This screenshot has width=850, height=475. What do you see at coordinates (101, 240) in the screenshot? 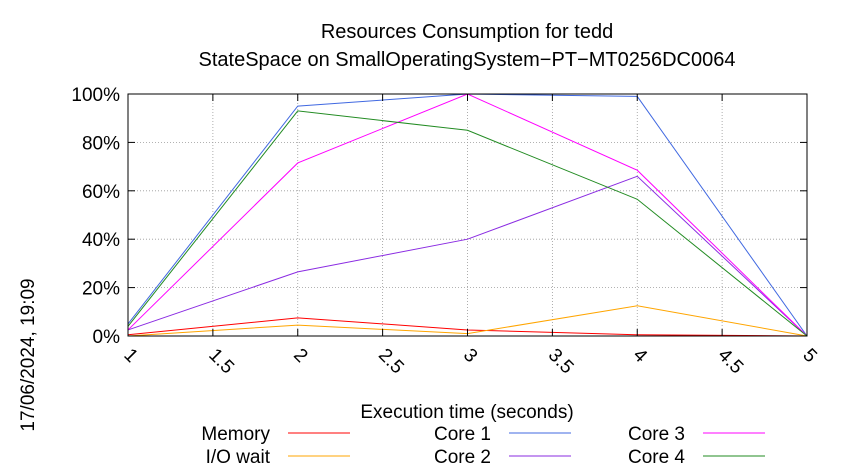
I see `y-tick-label: 40%` at bounding box center [101, 240].